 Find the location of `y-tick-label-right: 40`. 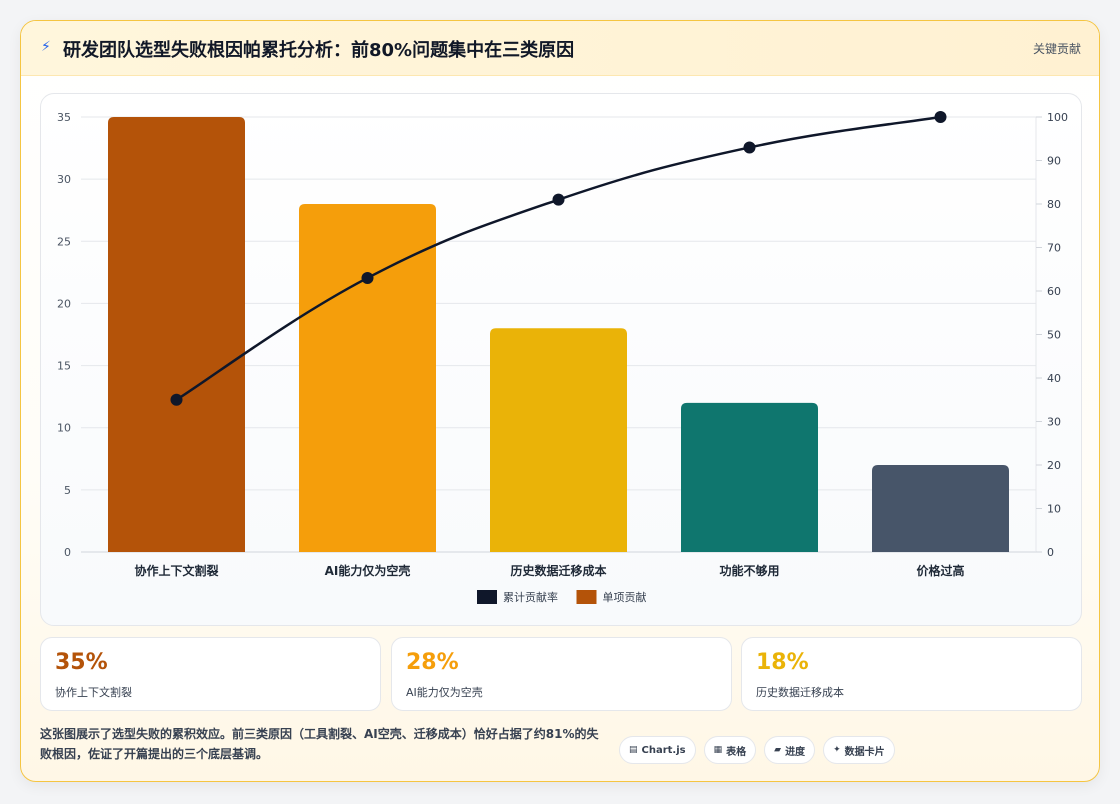

y-tick-label-right: 40 is located at coordinates (1054, 378).